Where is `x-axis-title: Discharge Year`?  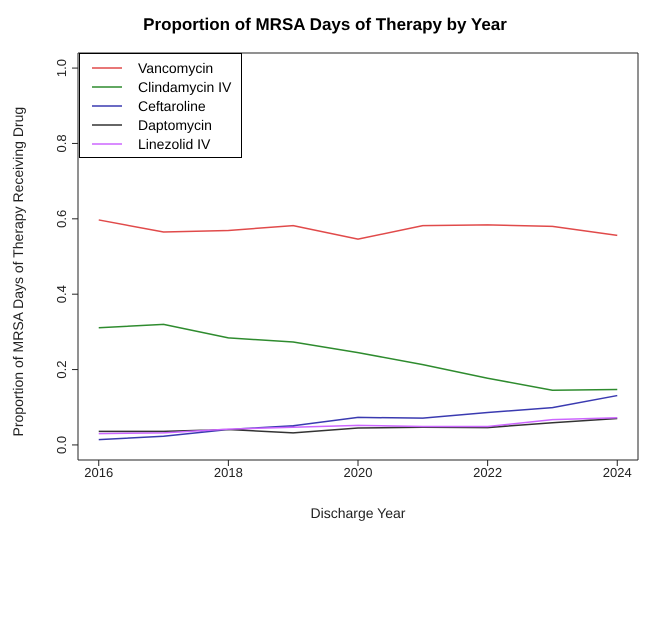
x-axis-title: Discharge Year is located at coordinates (358, 513).